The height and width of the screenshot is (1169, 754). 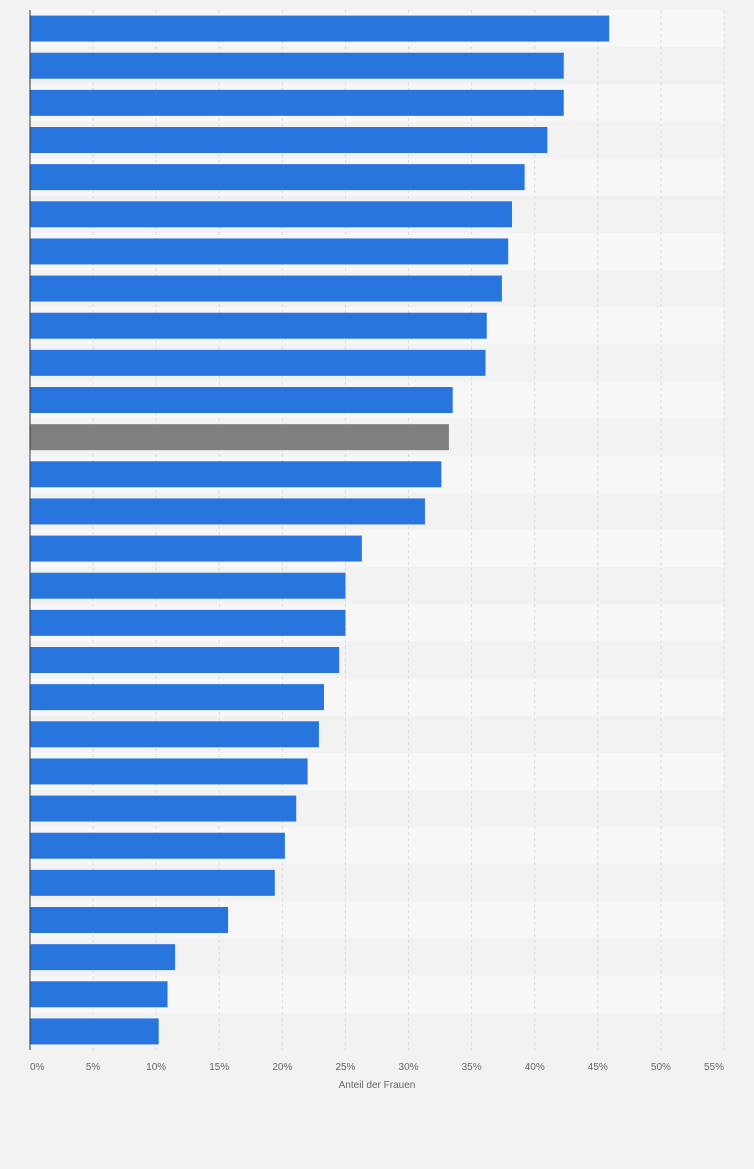 What do you see at coordinates (535, 1067) in the screenshot?
I see `x-tick-label: 40%` at bounding box center [535, 1067].